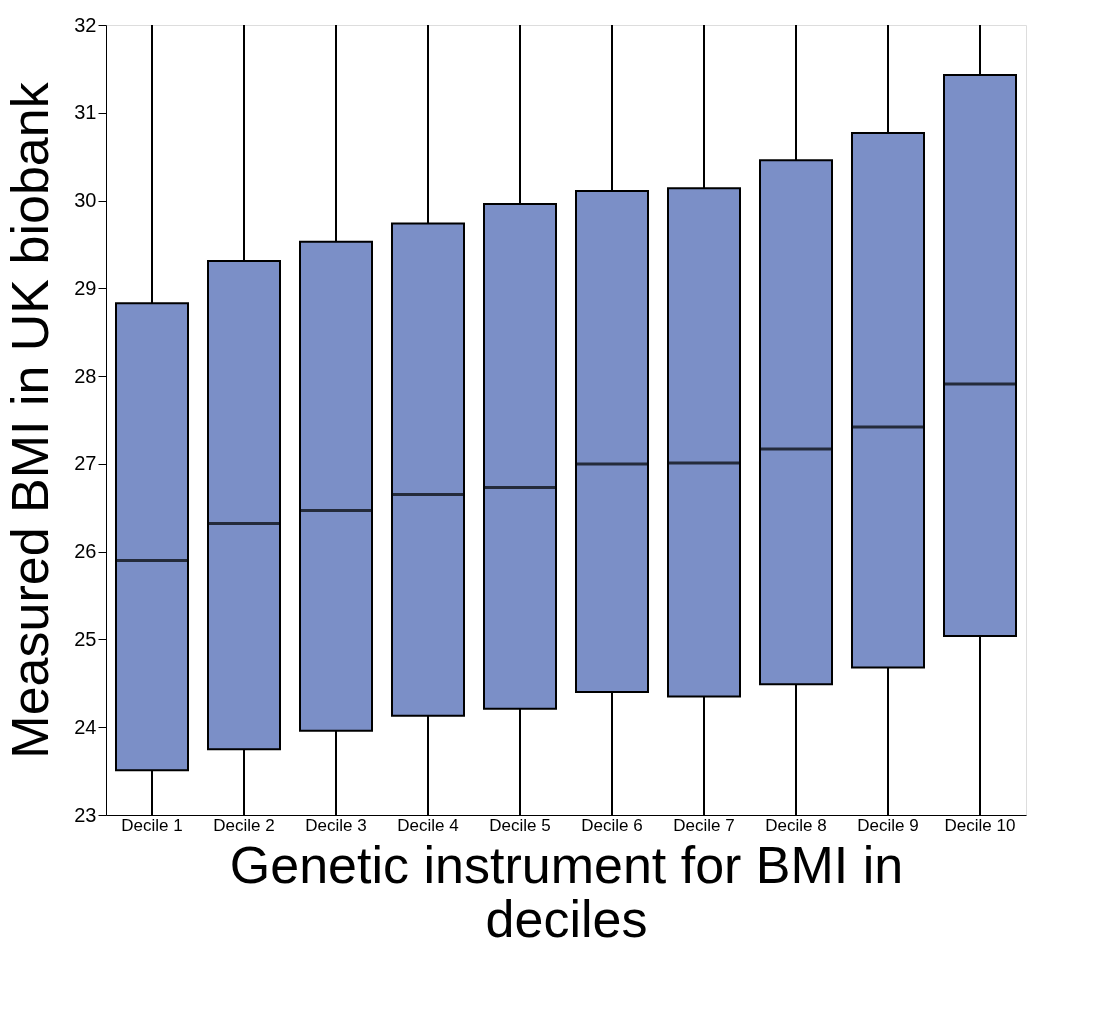 This screenshot has height=1016, width=1115. I want to click on x-tick-label: Decile 3, so click(336, 825).